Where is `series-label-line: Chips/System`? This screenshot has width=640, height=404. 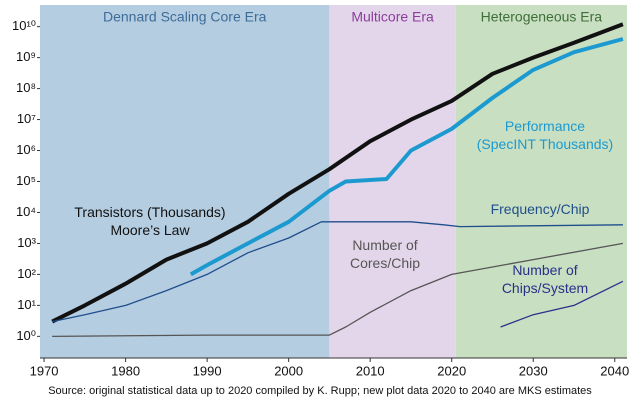
series-label-line: Chips/System is located at coordinates (545, 288).